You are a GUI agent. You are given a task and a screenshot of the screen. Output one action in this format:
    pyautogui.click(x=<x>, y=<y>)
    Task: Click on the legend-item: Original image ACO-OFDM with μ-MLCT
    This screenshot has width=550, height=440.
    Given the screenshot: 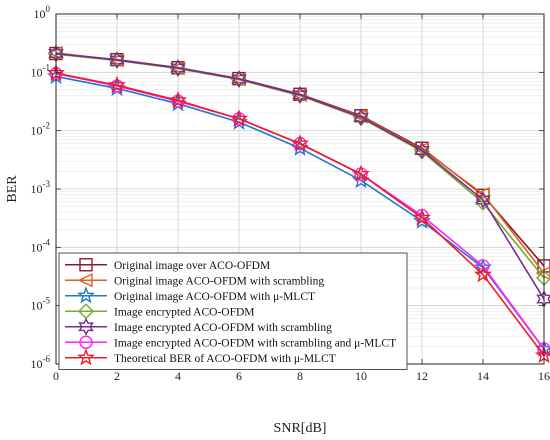 What is the action you would take?
    pyautogui.click(x=190, y=295)
    